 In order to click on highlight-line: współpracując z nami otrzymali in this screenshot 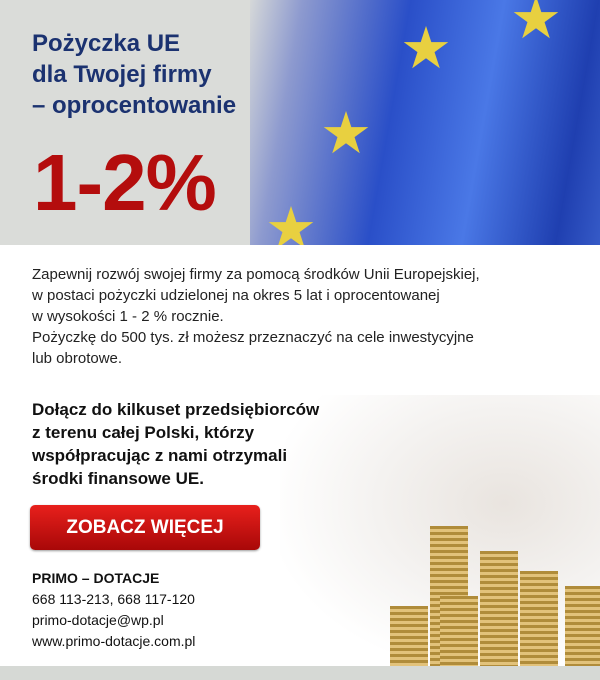, I will do `click(160, 455)`.